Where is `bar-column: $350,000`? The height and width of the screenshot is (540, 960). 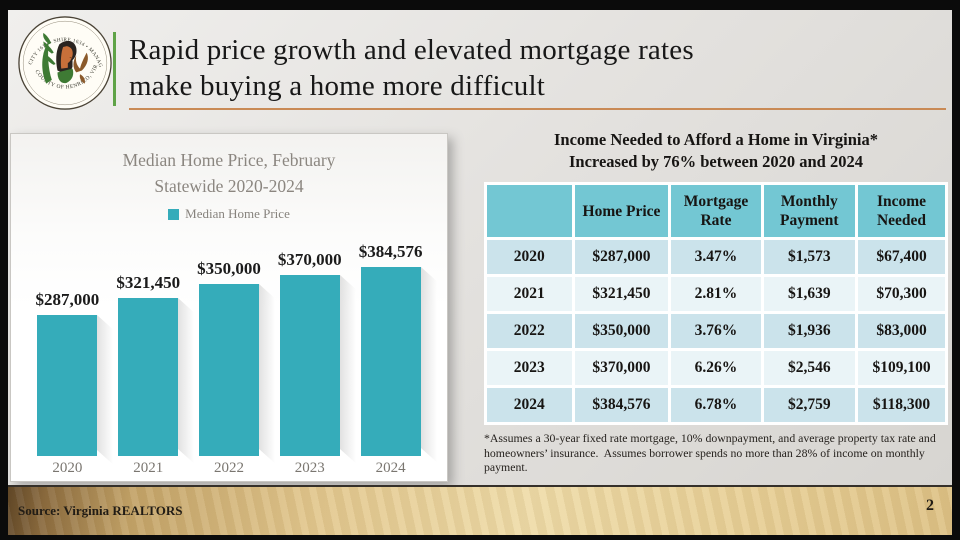
bar-column: $350,000 is located at coordinates (229, 342).